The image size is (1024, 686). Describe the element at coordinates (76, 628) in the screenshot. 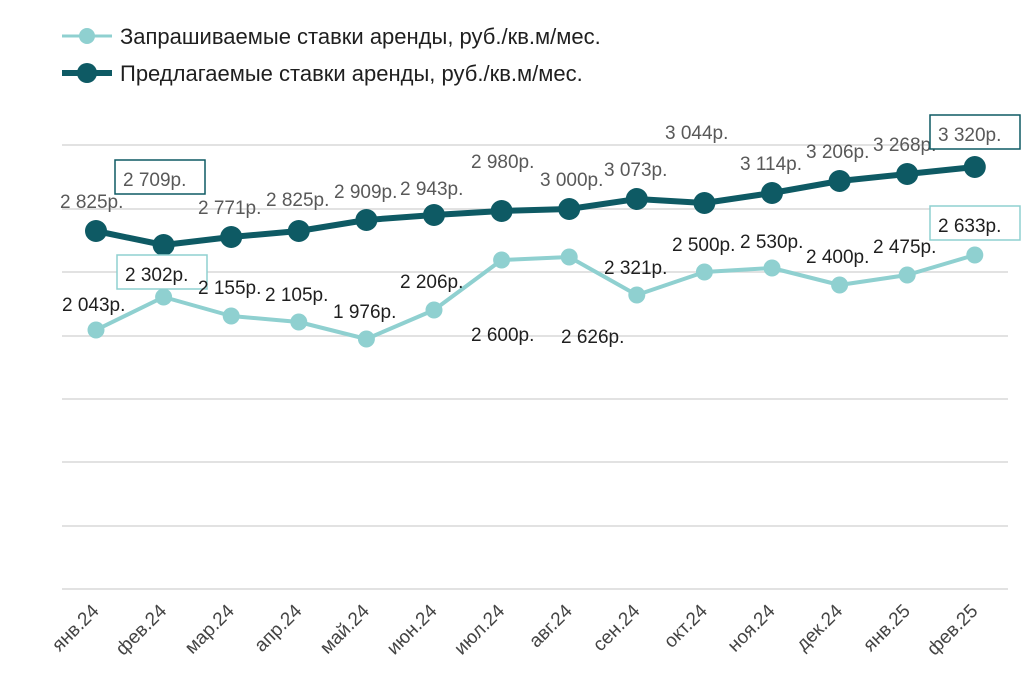

I see `x-tick-label: янв.24` at that location.